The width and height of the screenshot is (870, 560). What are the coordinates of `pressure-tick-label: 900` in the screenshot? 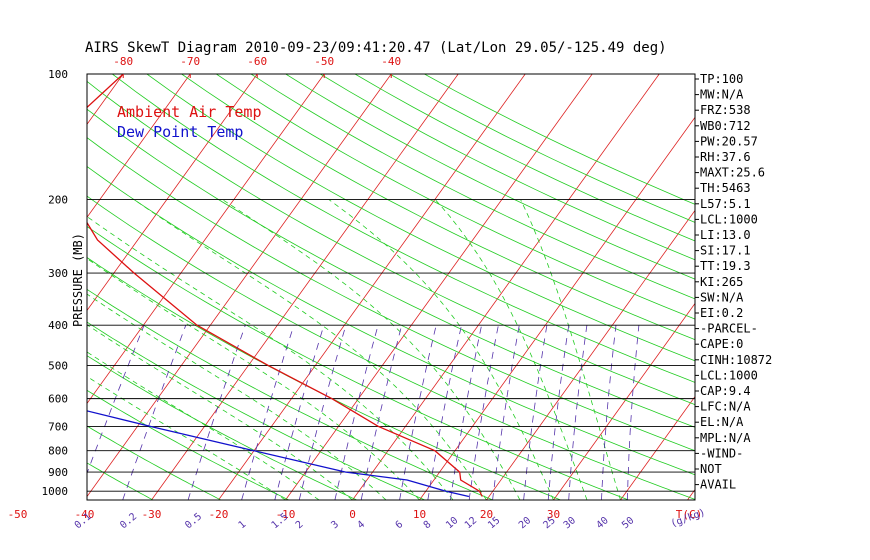 It's located at (58, 472).